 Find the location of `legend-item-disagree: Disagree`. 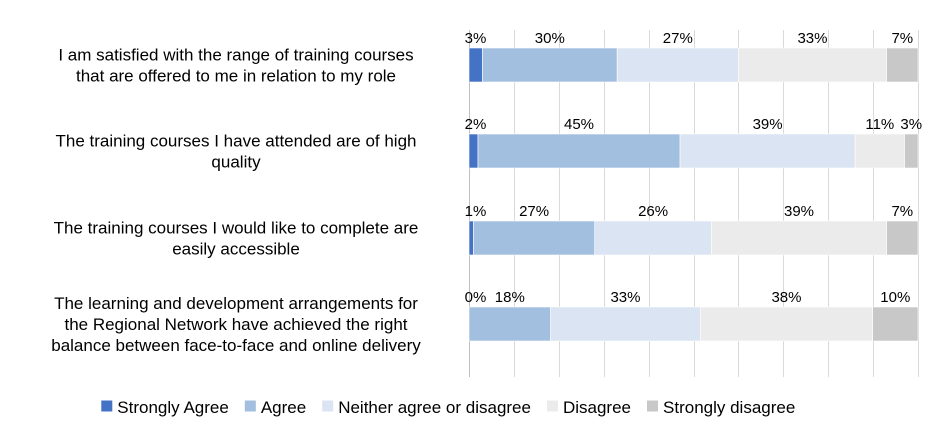

legend-item-disagree: Disagree is located at coordinates (588, 407).